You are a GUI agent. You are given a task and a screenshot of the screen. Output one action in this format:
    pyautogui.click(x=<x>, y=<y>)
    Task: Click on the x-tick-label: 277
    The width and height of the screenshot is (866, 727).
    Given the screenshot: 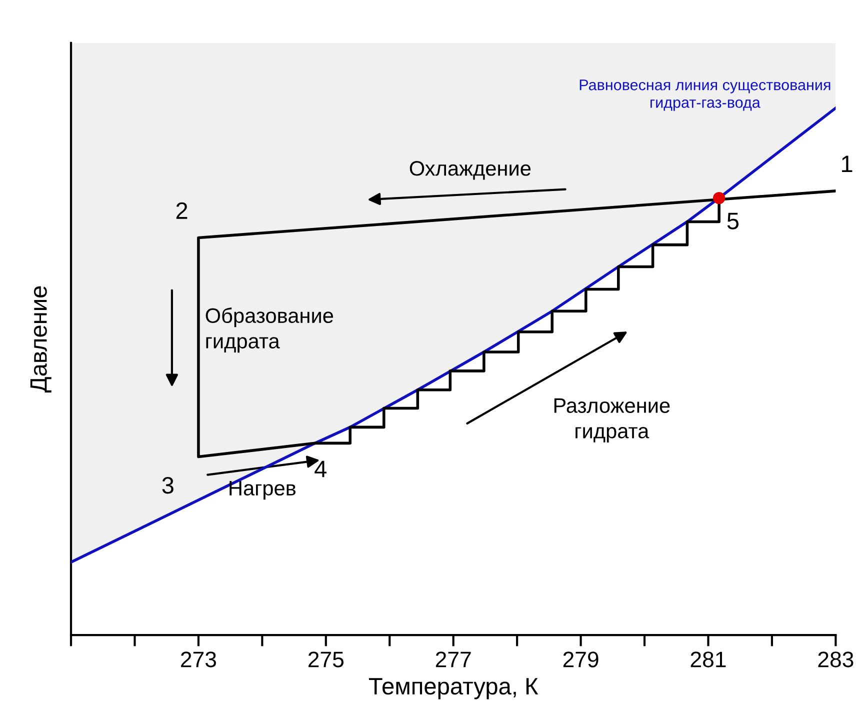 What is the action you would take?
    pyautogui.click(x=453, y=660)
    